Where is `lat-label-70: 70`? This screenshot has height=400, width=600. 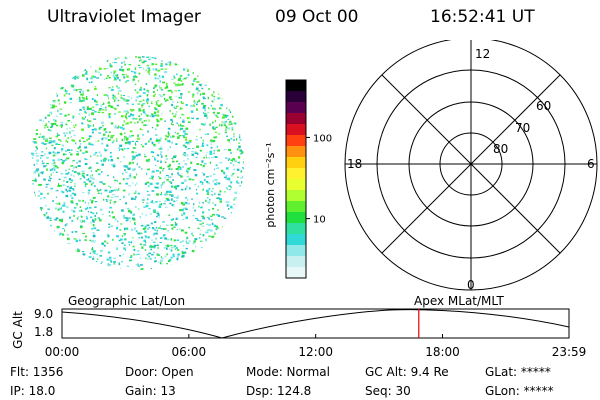 lat-label-70: 70 is located at coordinates (522, 128).